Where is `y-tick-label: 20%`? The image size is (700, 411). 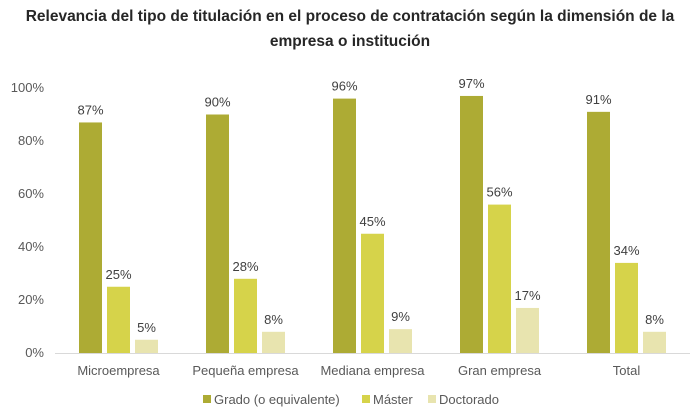 y-tick-label: 20% is located at coordinates (31, 299).